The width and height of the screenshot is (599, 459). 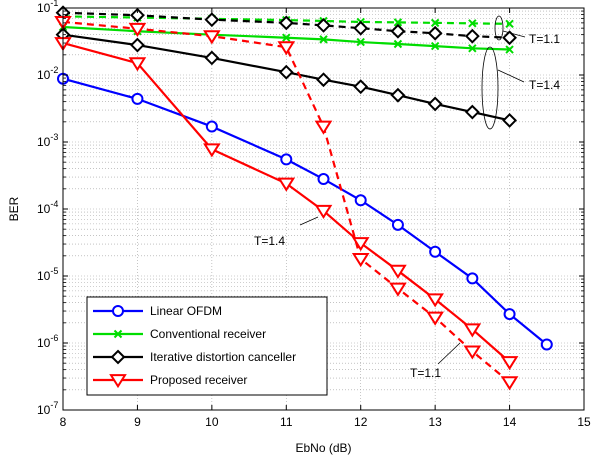 I want to click on y-tick-label: 10⁻⁵, so click(x=47, y=274).